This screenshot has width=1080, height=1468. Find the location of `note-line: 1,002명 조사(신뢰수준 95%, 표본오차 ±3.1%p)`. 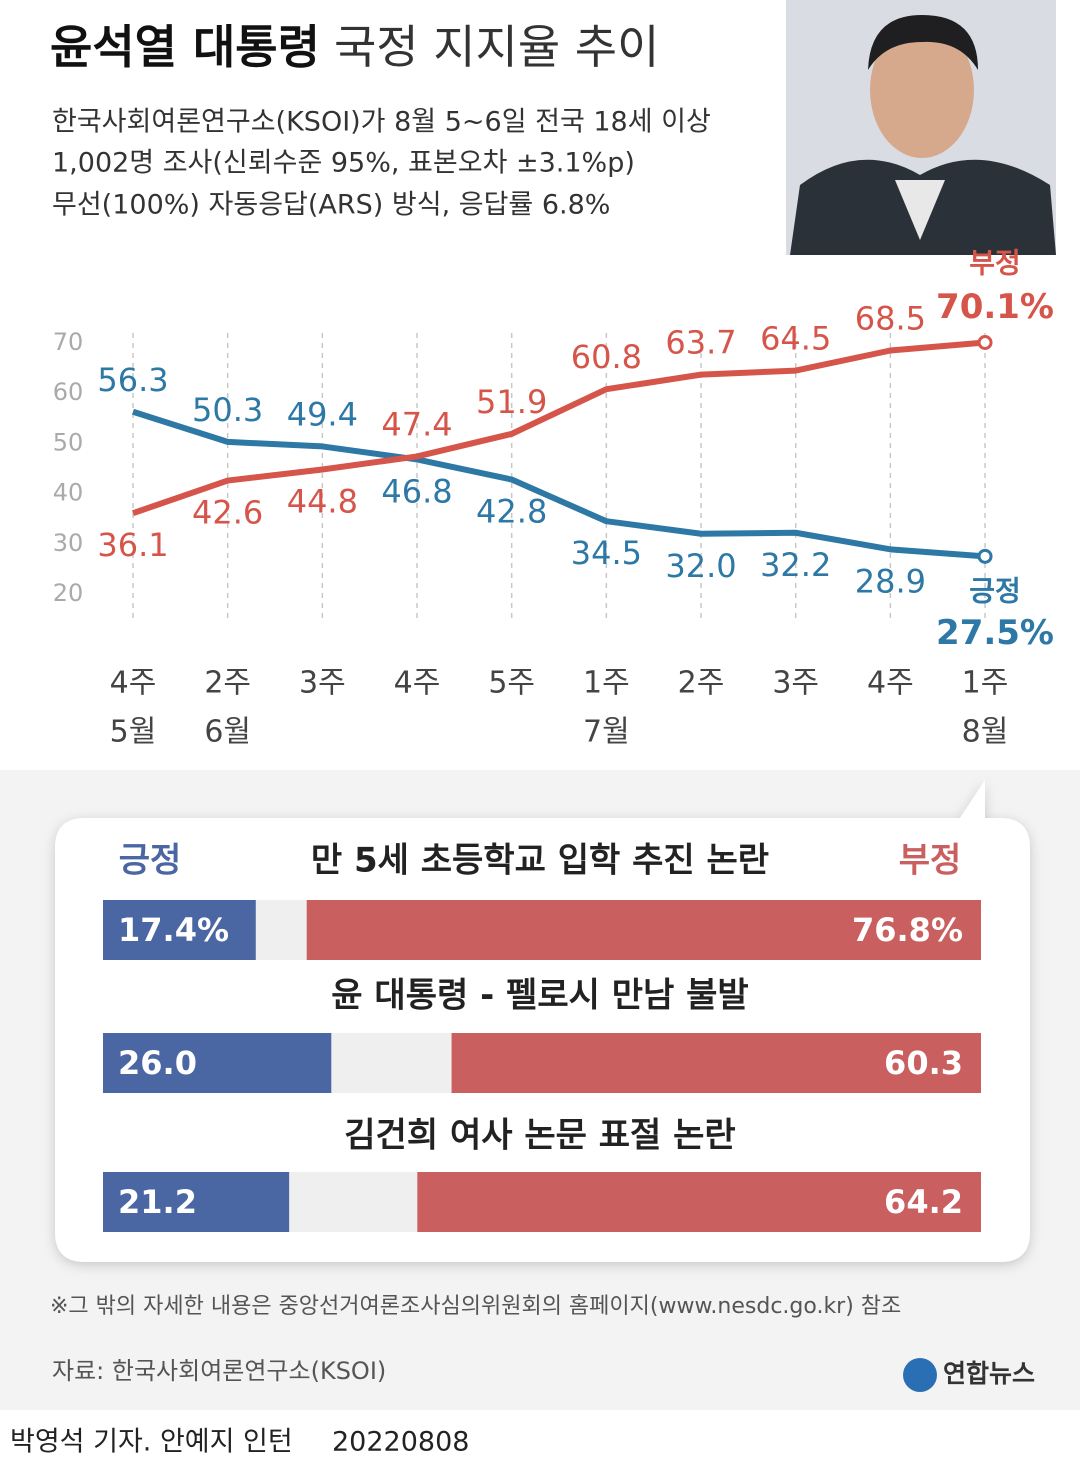

note-line: 1,002명 조사(신뢰수준 95%, 표본오차 ±3.1%p) is located at coordinates (343, 163).